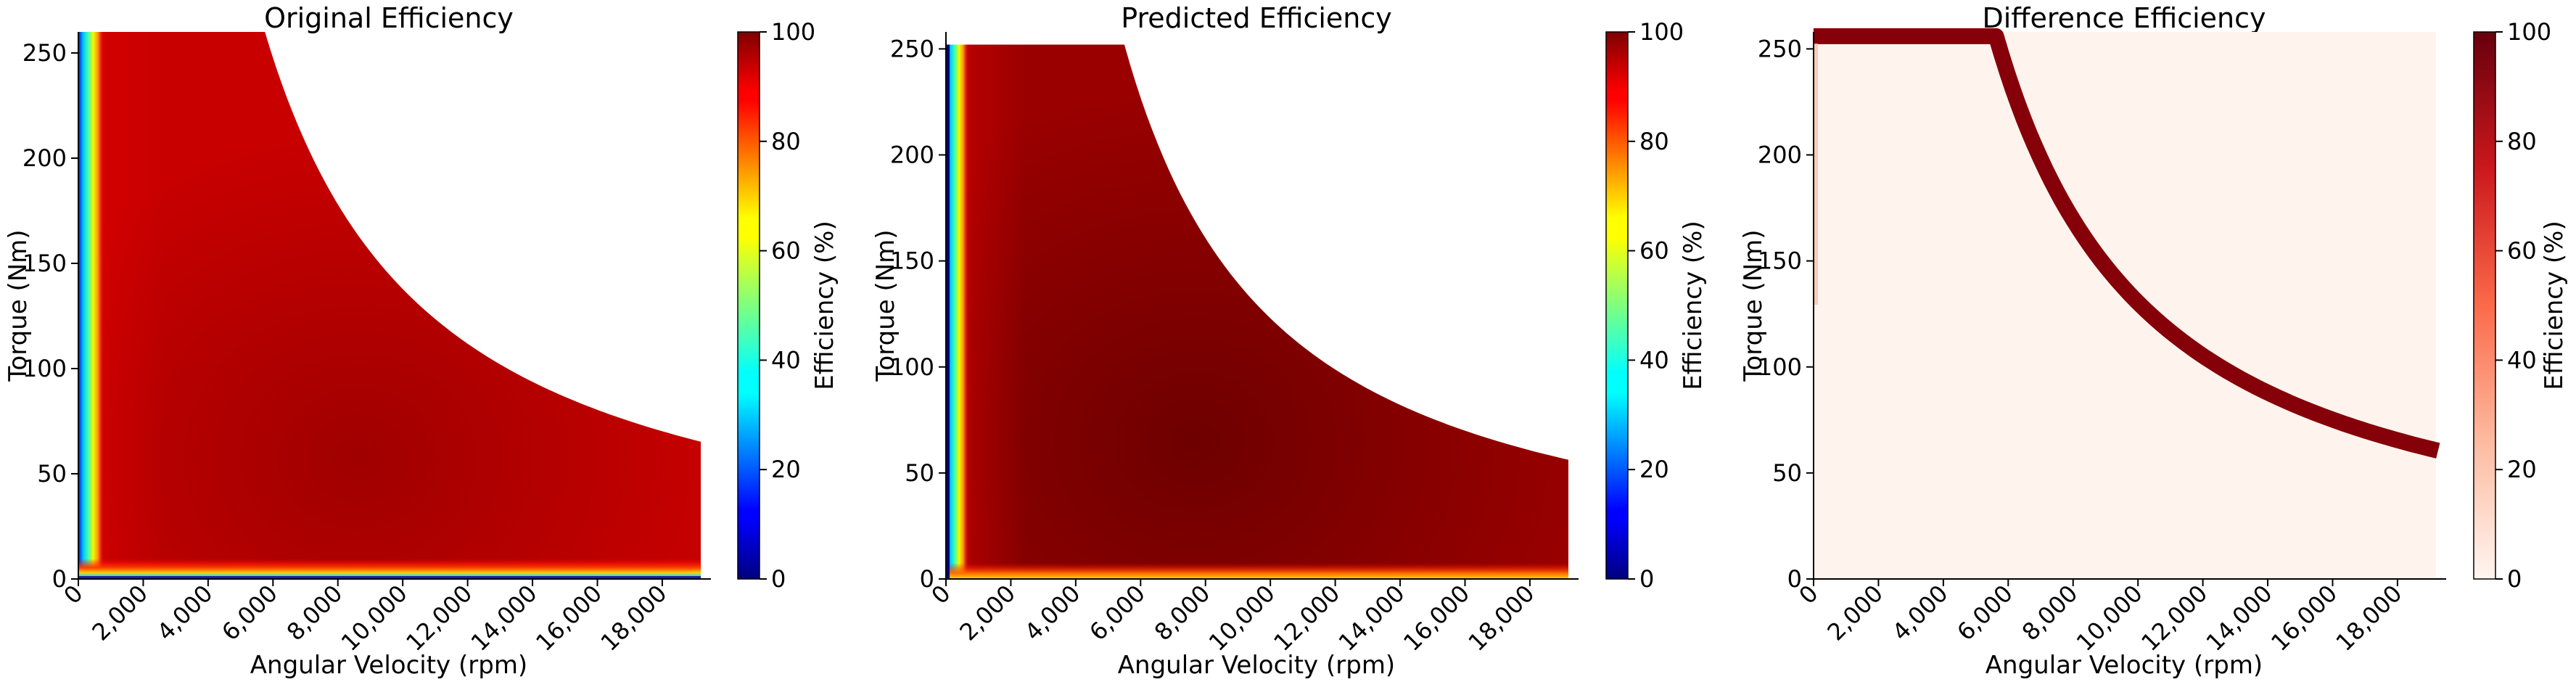 The width and height of the screenshot is (2576, 682). I want to click on heatmap-speed-zero-line, so click(948, 311).